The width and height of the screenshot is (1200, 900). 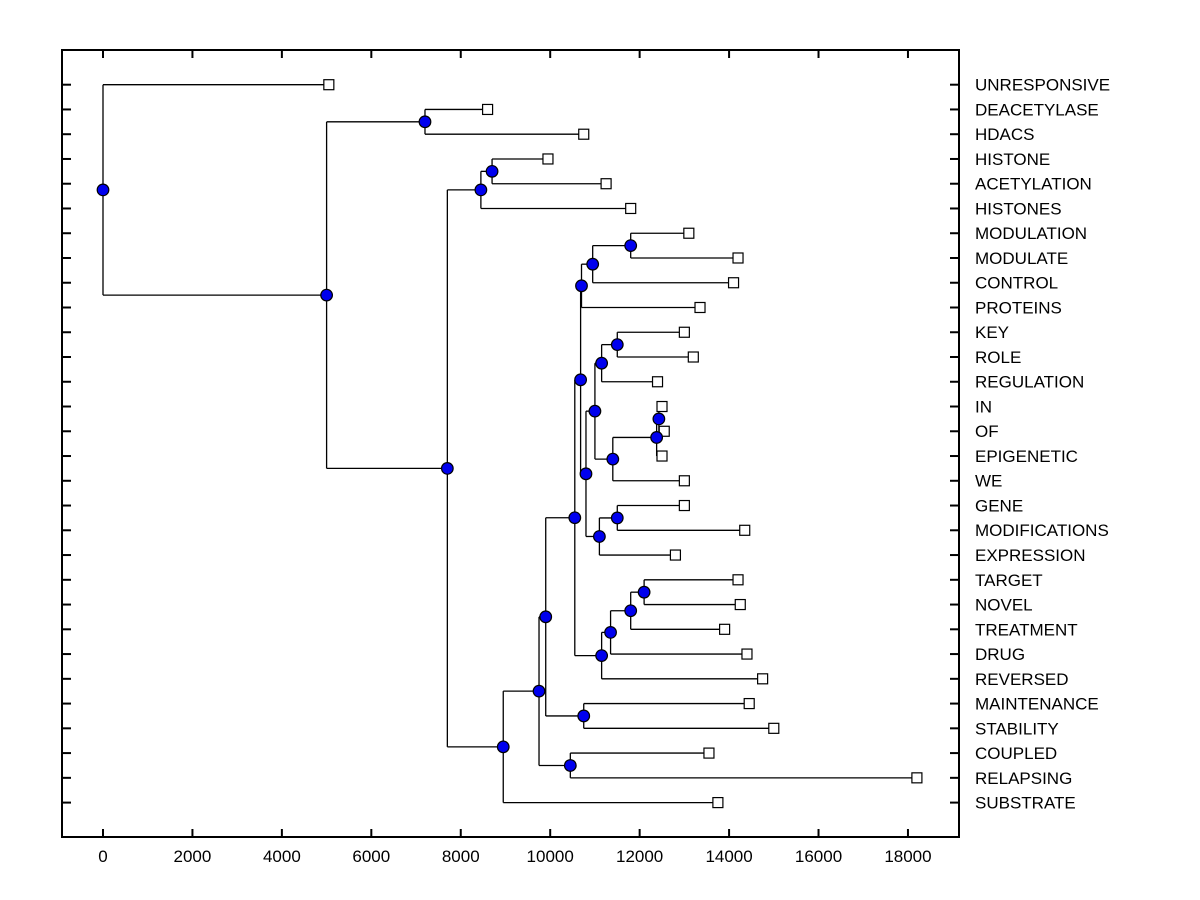 What do you see at coordinates (1018, 307) in the screenshot?
I see `leaf-label: PROTEINS` at bounding box center [1018, 307].